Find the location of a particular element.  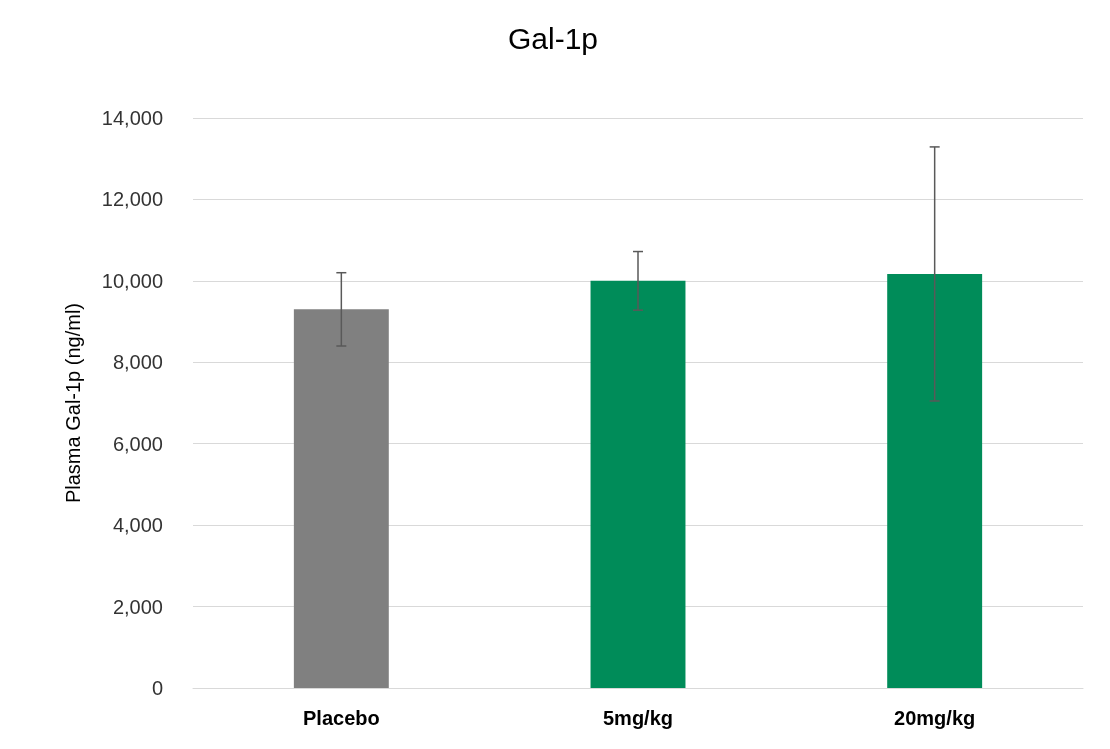

x-tick-label: 5mg/kg is located at coordinates (638, 718).